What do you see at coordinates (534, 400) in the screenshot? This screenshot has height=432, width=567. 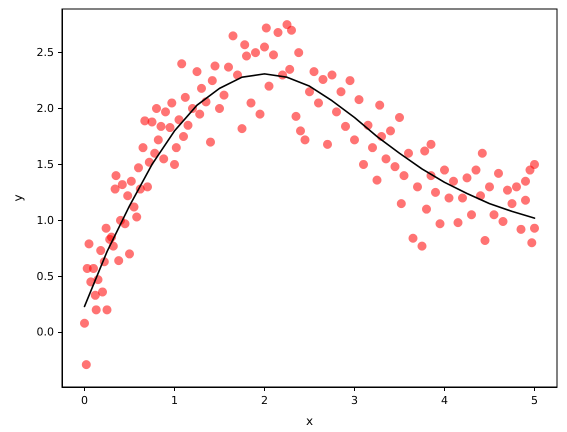 I see `x-tick-label: 5` at bounding box center [534, 400].